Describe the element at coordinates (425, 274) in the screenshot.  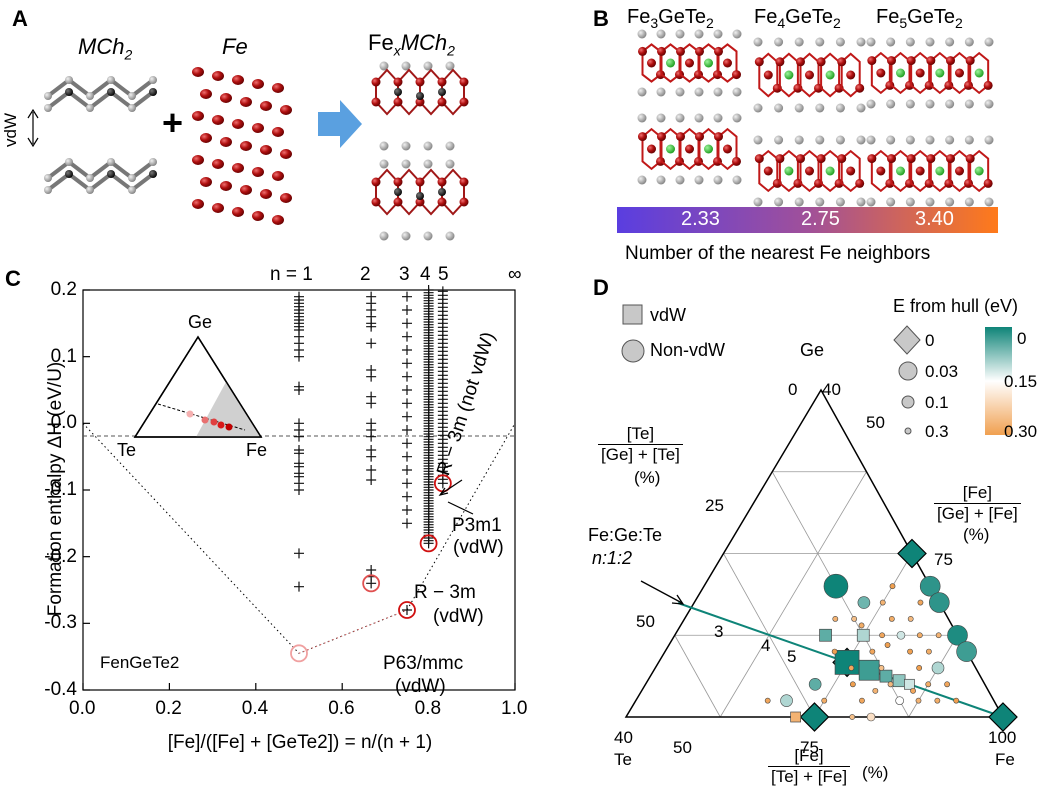
I see `n-label-4: 4` at that location.